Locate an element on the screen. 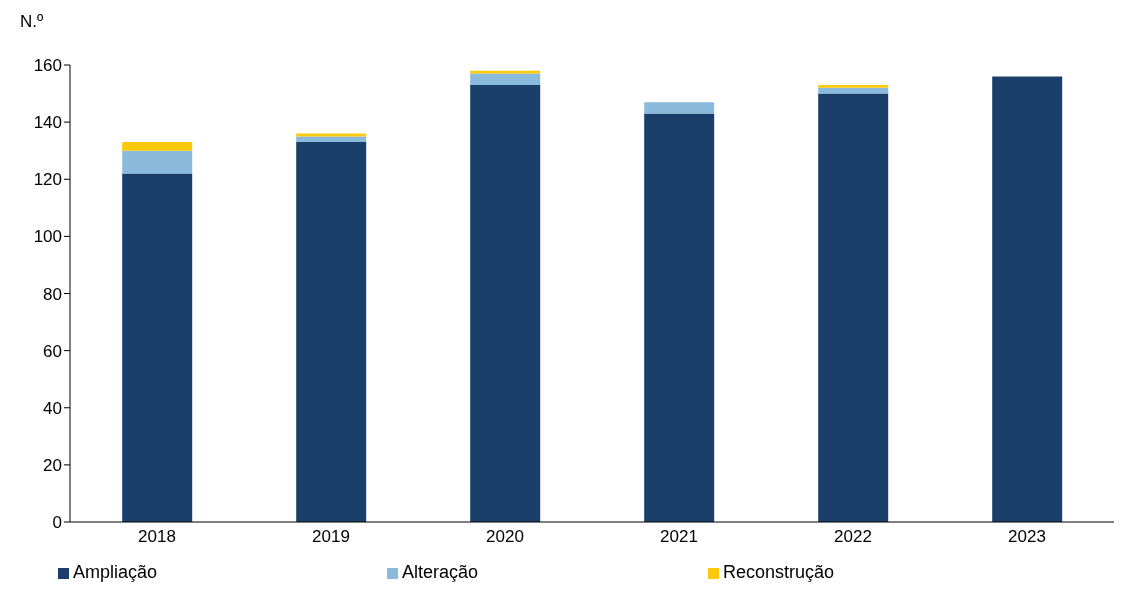 The width and height of the screenshot is (1127, 596). y-tick-label: 80 is located at coordinates (52, 294).